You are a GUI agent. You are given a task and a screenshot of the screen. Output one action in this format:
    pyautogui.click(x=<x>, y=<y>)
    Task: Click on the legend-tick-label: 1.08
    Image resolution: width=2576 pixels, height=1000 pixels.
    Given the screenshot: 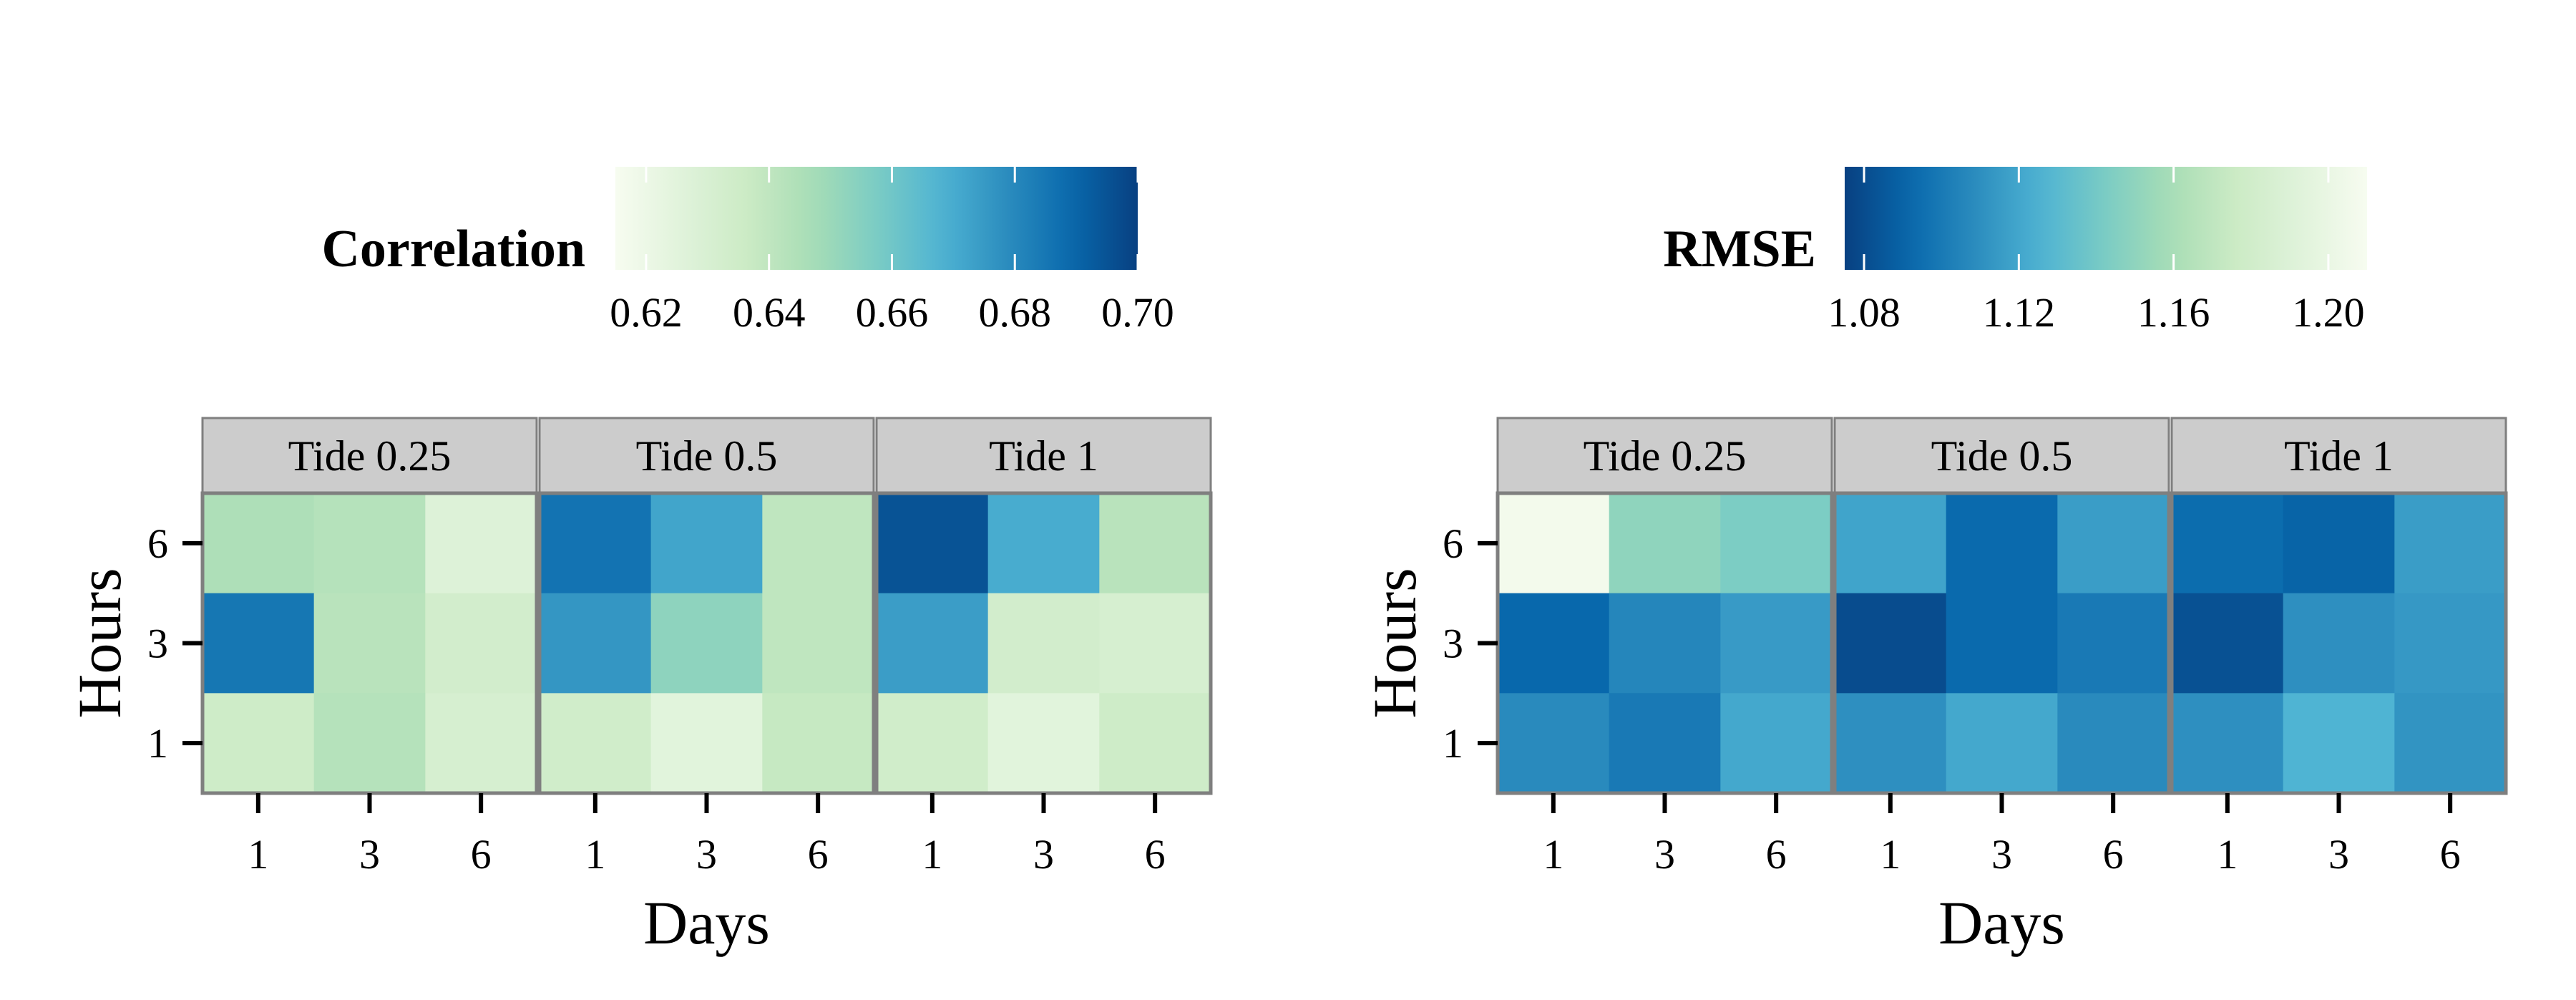 What is the action you would take?
    pyautogui.click(x=1864, y=312)
    